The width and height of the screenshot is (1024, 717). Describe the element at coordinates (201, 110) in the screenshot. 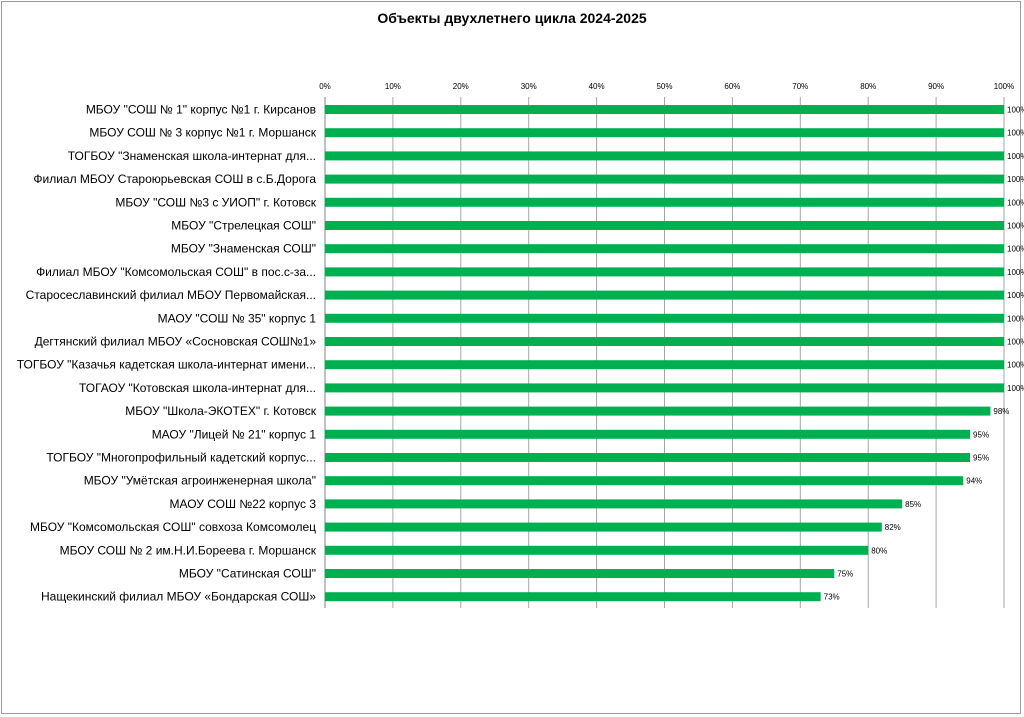

I see `category-label: МБОУ "СОШ № 1" корпус №1 г. Кирсанов` at that location.